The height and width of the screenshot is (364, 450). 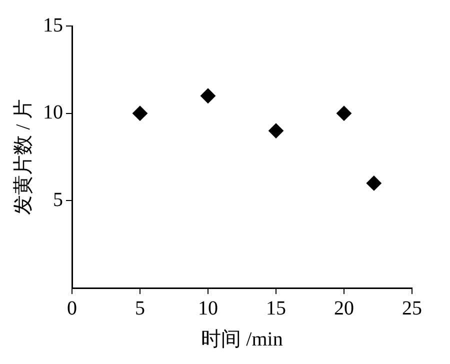 I want to click on x-tick-label: 25, so click(x=412, y=308).